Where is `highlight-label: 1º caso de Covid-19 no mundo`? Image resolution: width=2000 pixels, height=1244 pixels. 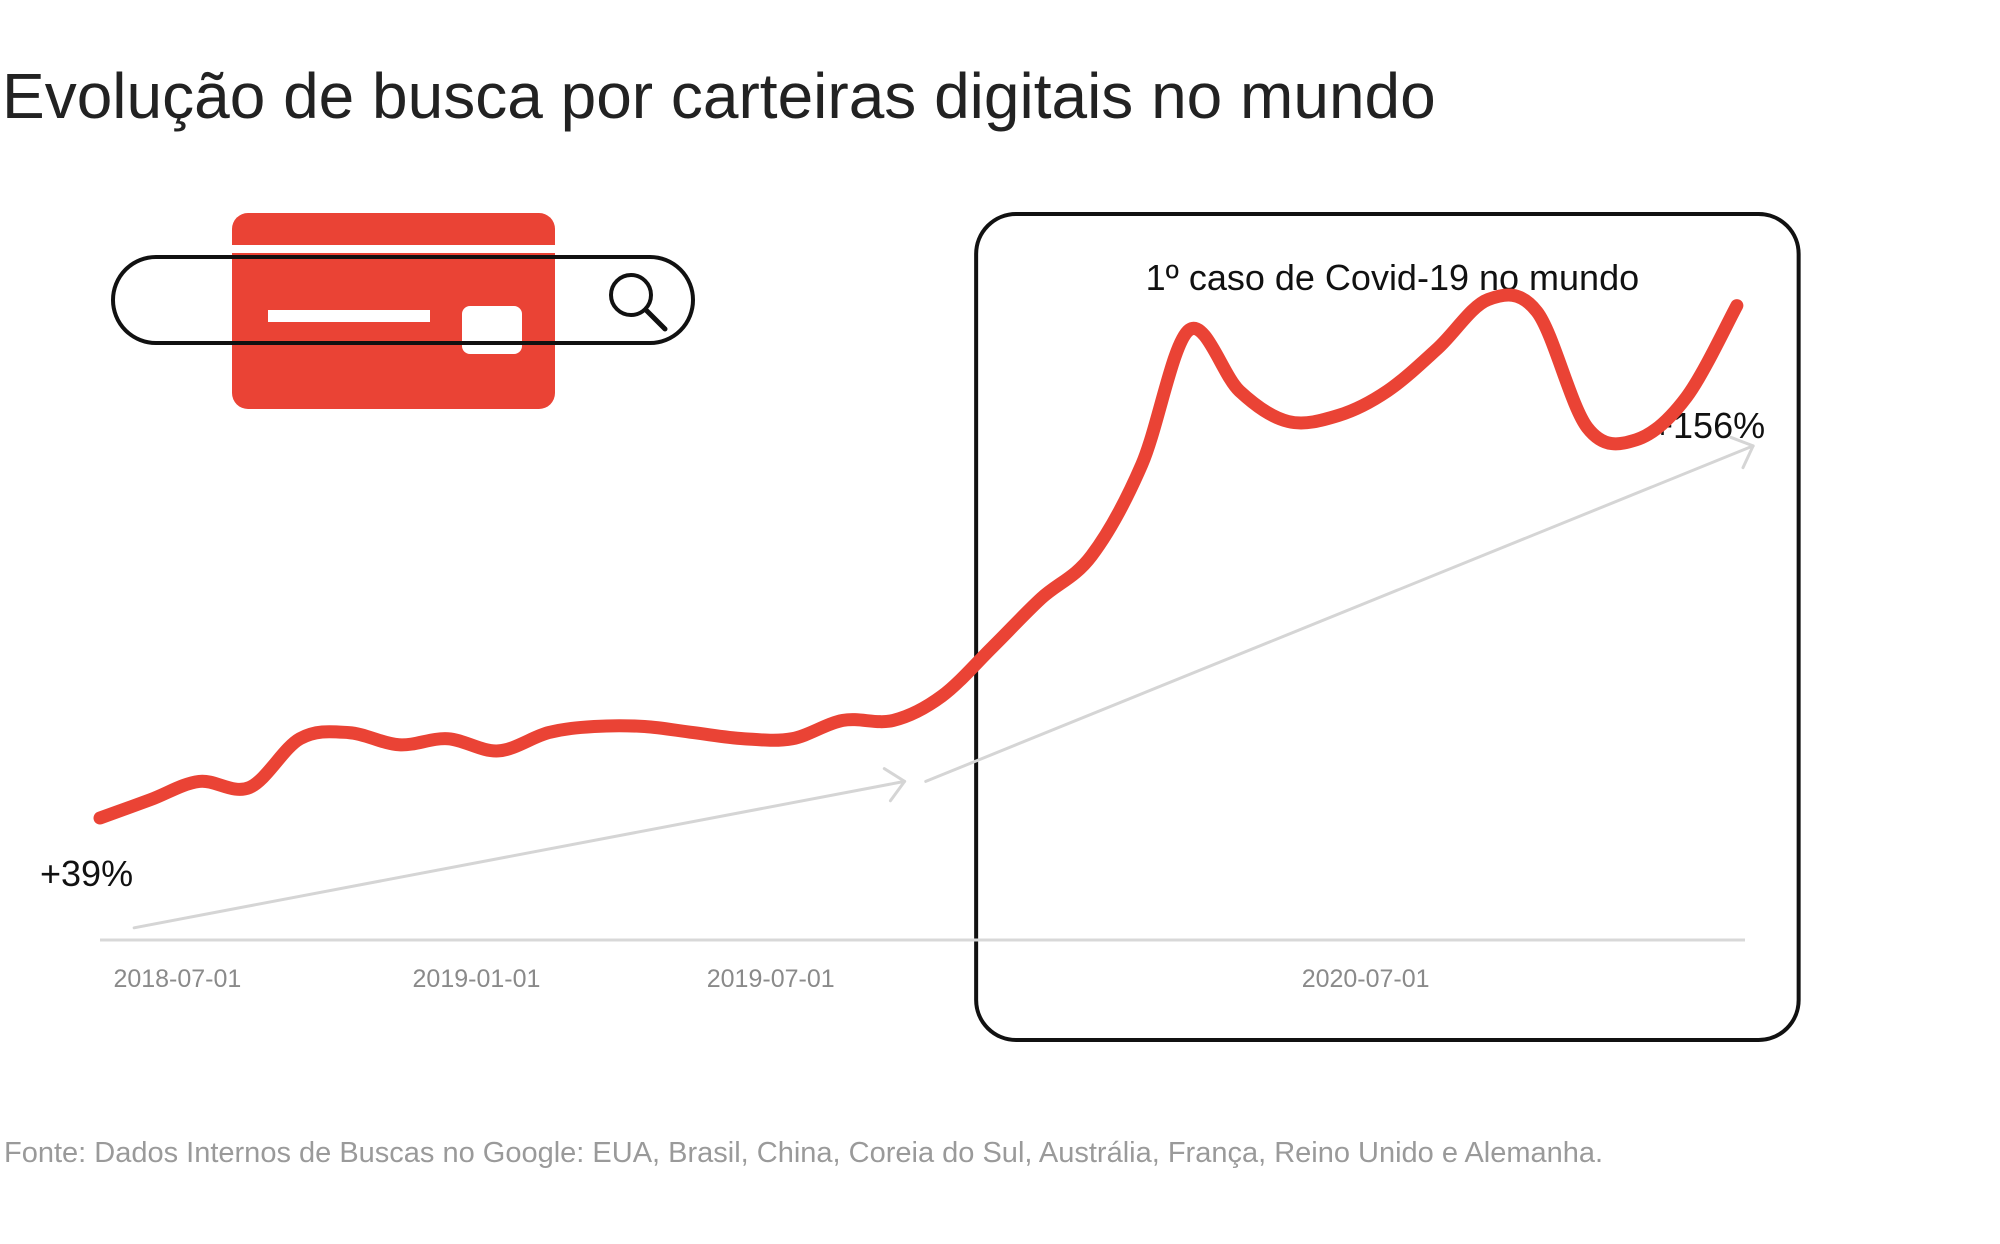 highlight-label: 1º caso de Covid-19 no mundo is located at coordinates (1392, 277).